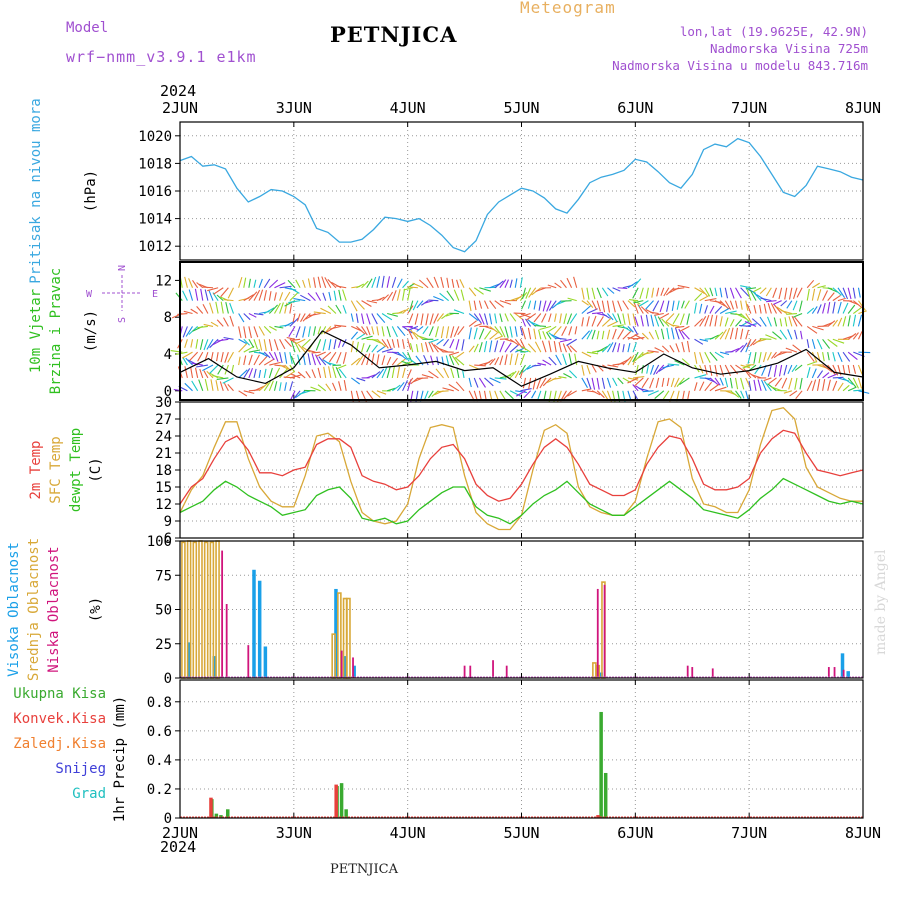  I want to click on y-tick-label: 0, so click(168, 819).